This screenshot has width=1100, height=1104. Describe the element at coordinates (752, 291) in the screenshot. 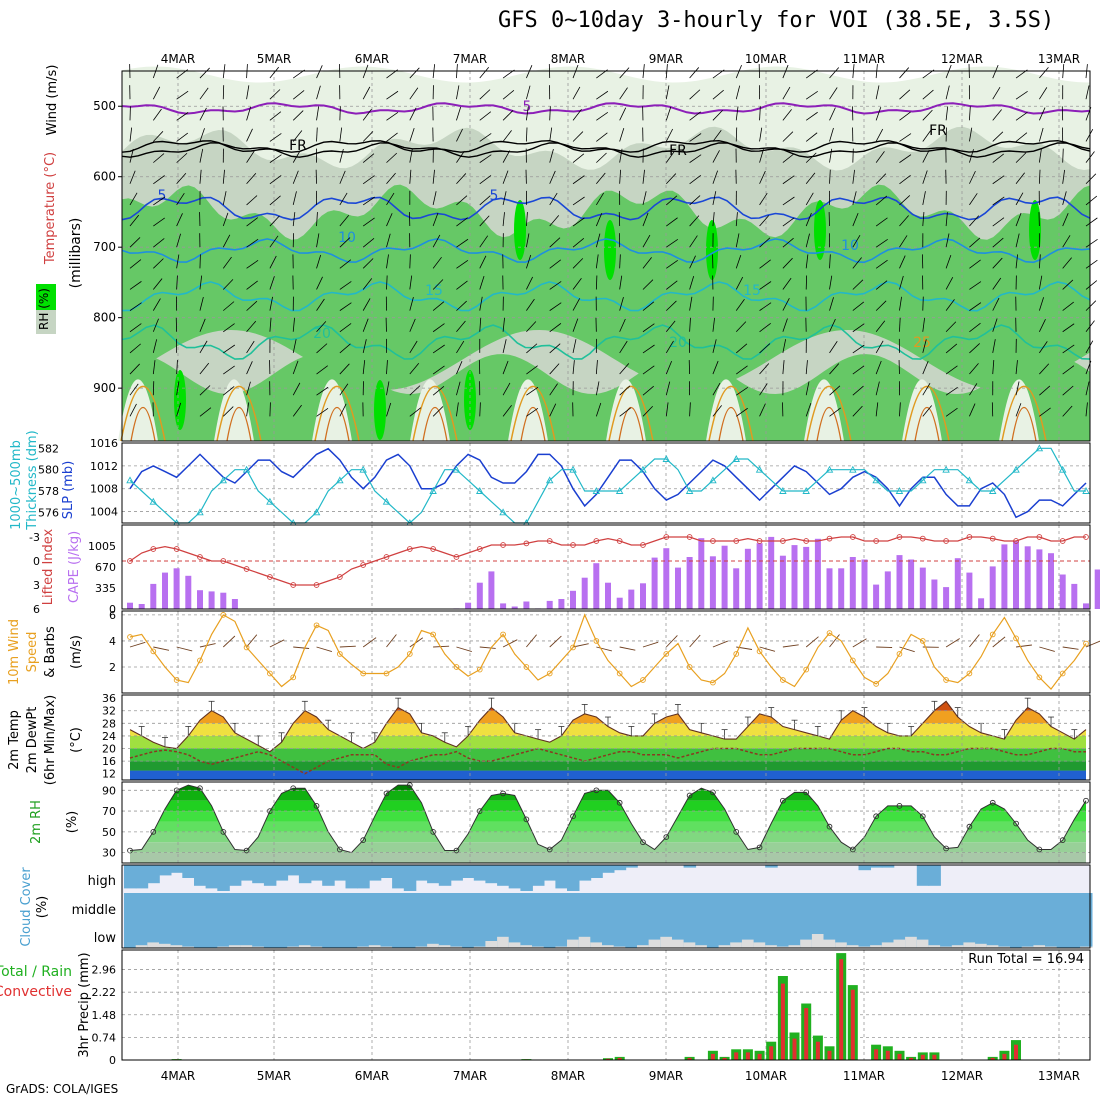

I see `contour-label-9: 15` at that location.